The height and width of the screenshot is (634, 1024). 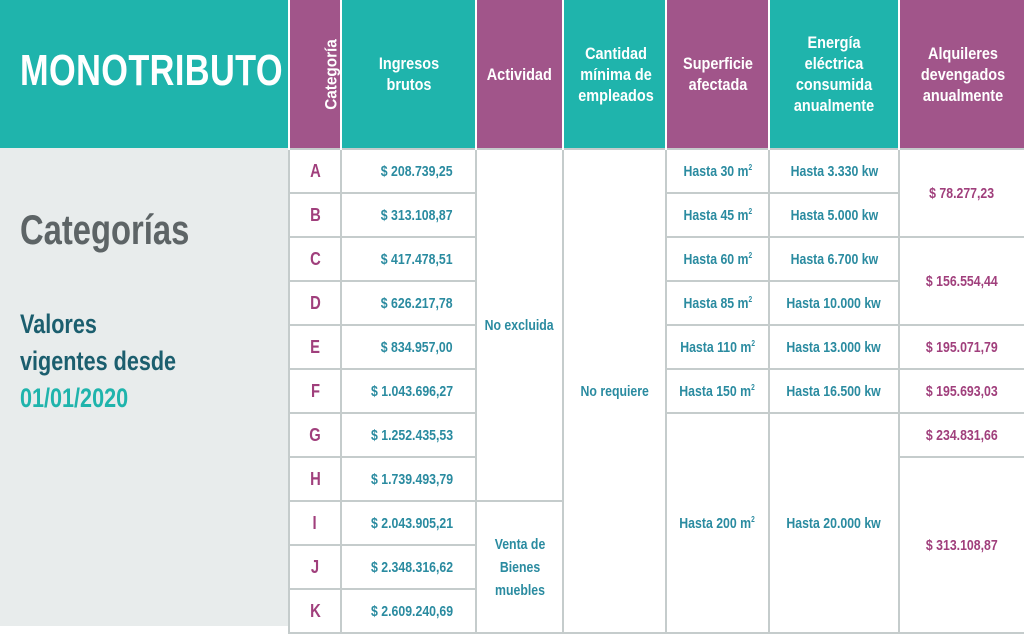 What do you see at coordinates (961, 347) in the screenshot?
I see `alquileres-cell: $ 195.071,79` at bounding box center [961, 347].